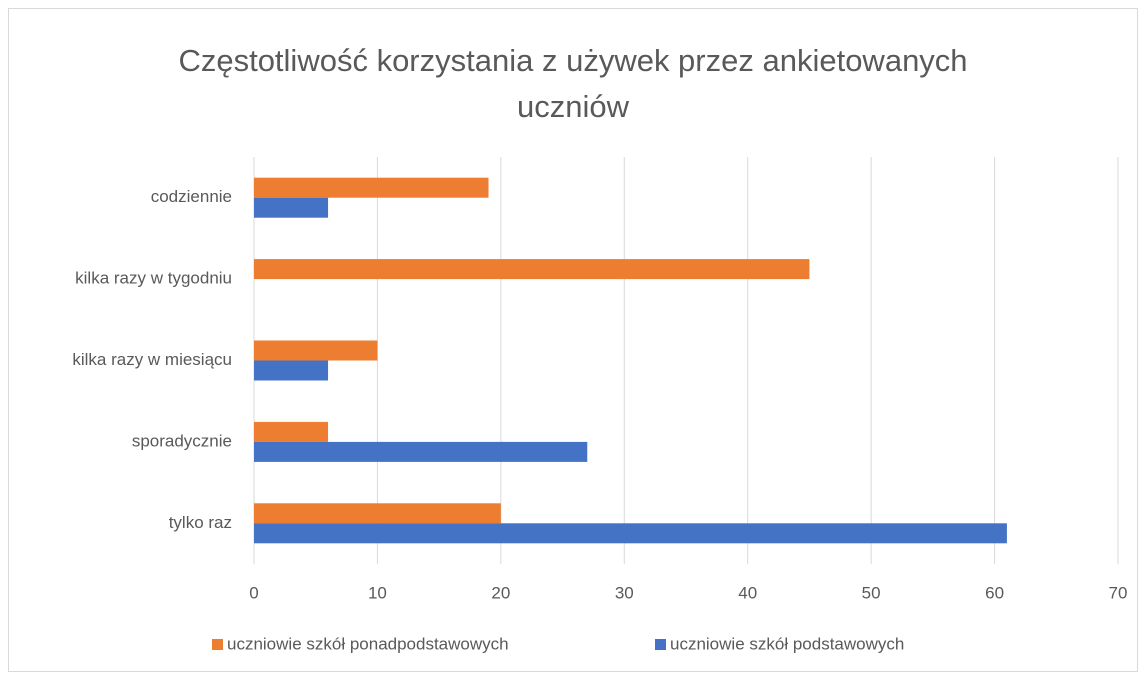  Describe the element at coordinates (182, 440) in the screenshot. I see `y-tick-label: sporadycznie` at that location.